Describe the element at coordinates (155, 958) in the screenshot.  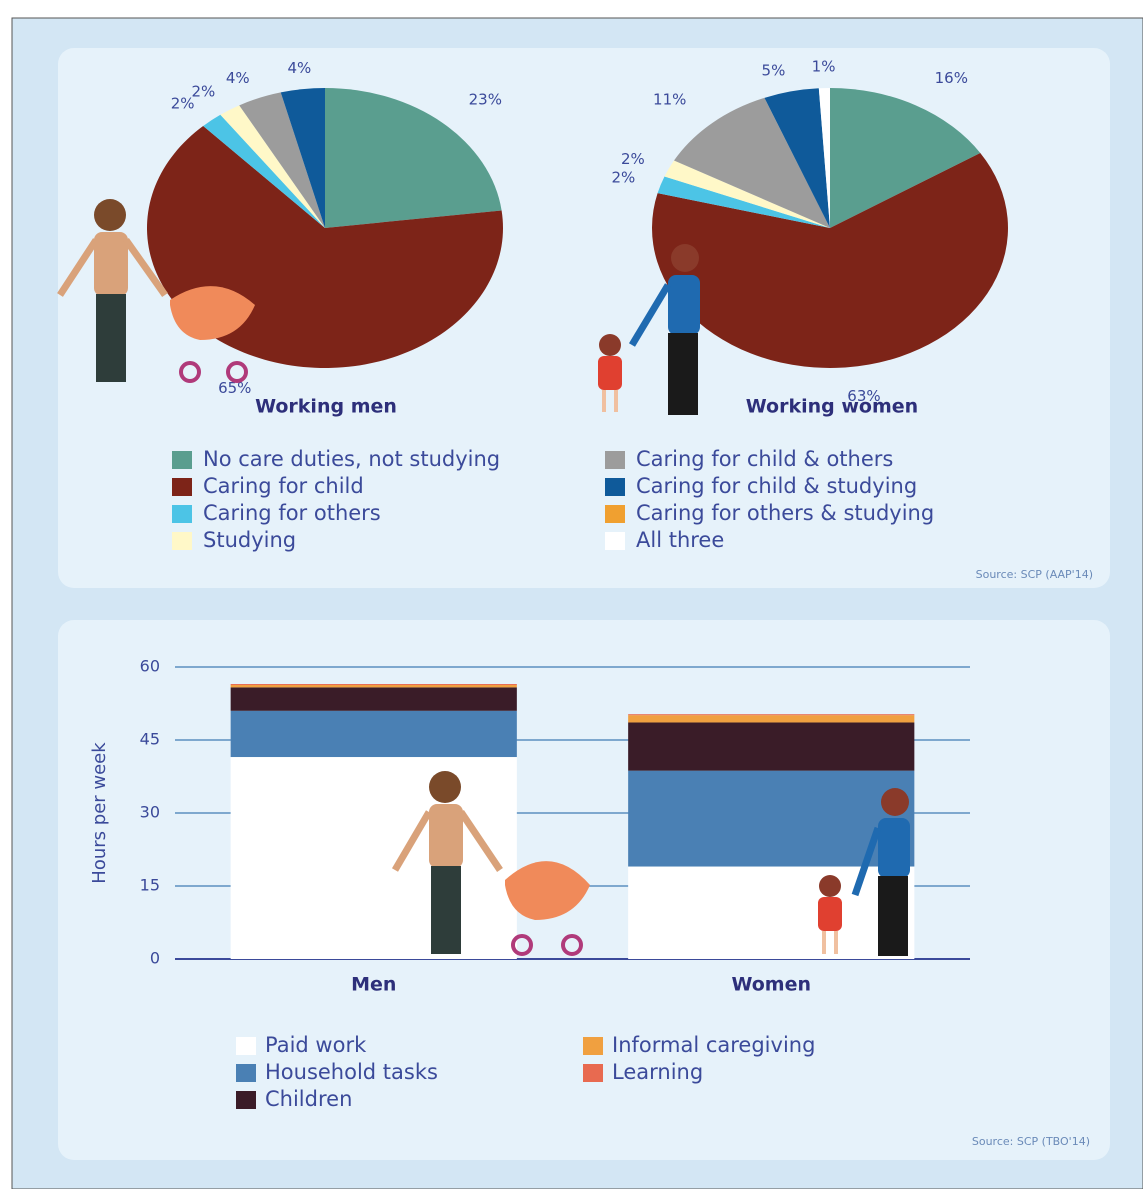
I see `y-tick-label: 0` at that location.